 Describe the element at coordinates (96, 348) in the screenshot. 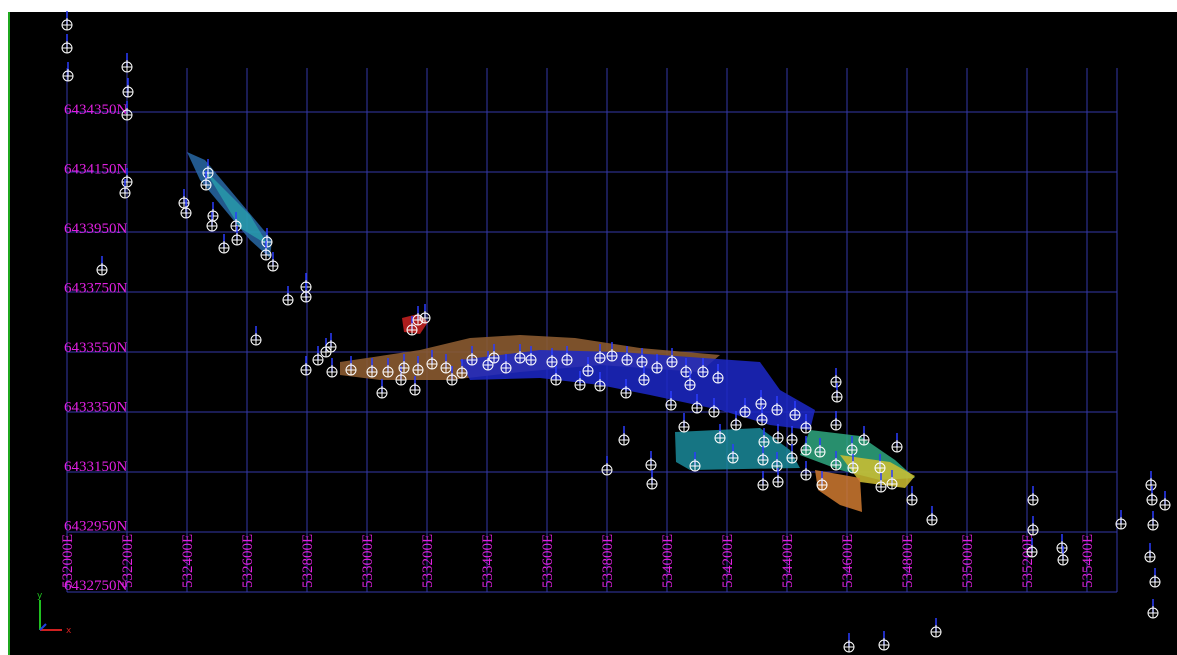

I see `northing-label: 6433550N` at that location.